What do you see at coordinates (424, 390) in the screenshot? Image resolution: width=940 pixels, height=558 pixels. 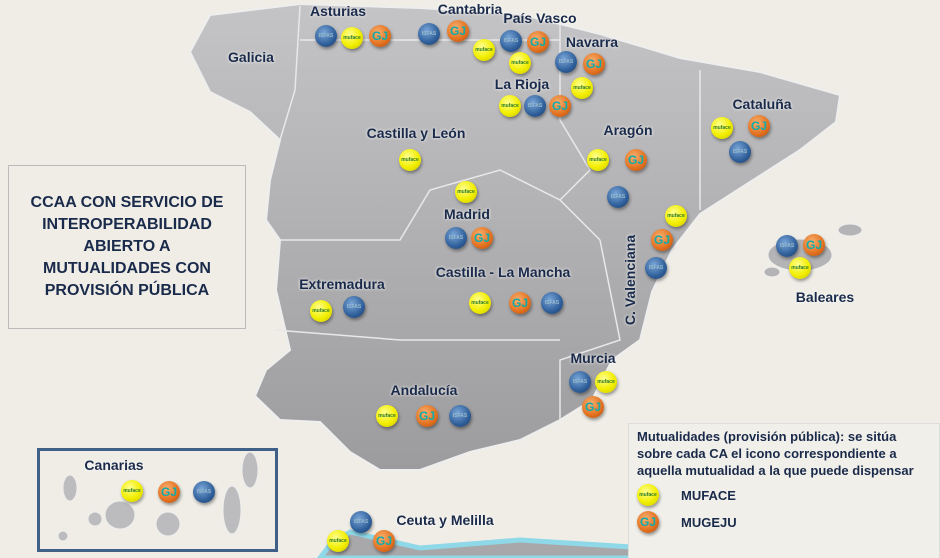 I see `region-label-andalucia: Andalucía` at bounding box center [424, 390].